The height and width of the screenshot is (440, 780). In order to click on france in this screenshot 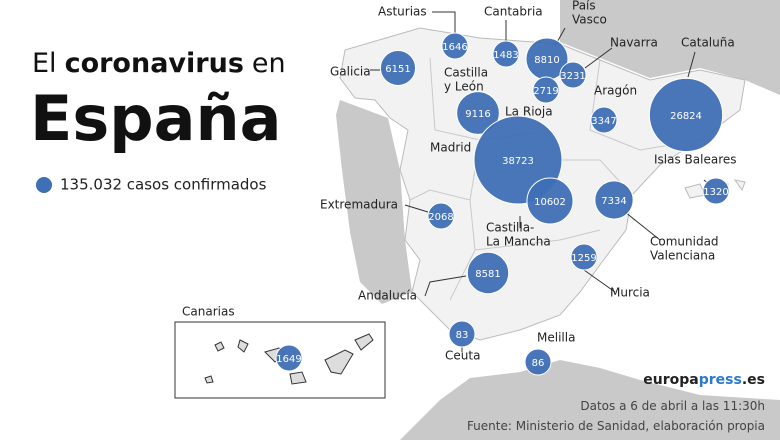, I will do `click(670, 47)`.